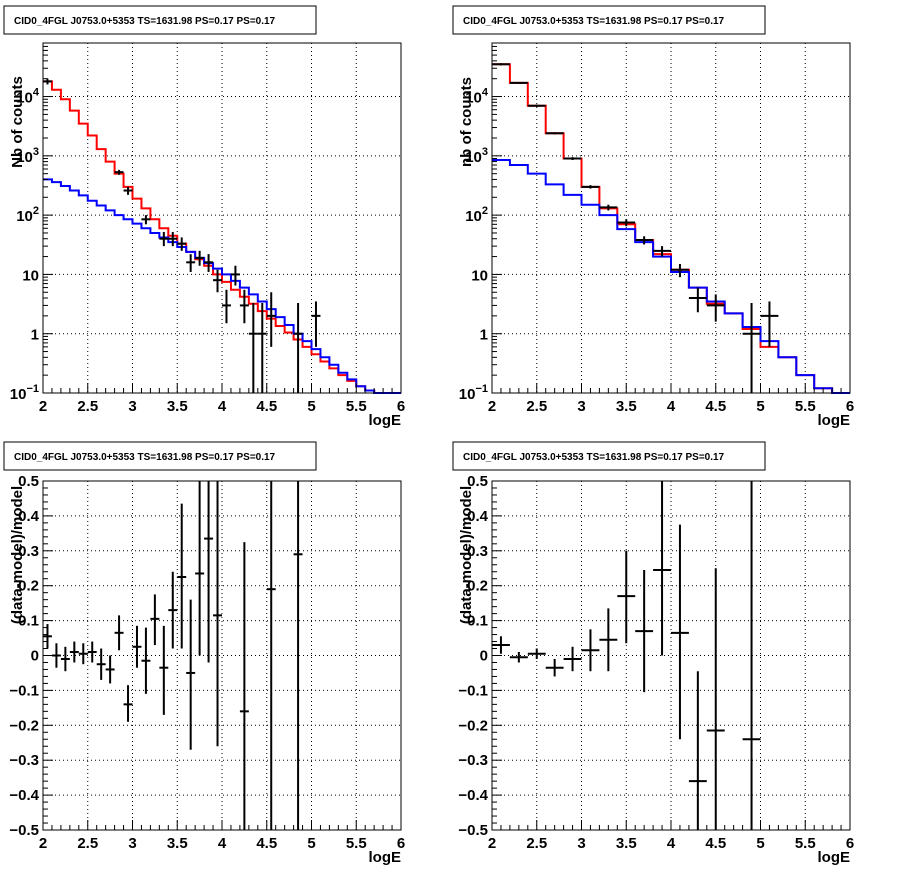  What do you see at coordinates (473, 760) in the screenshot?
I see `y-tick-label: −0.3` at bounding box center [473, 760].